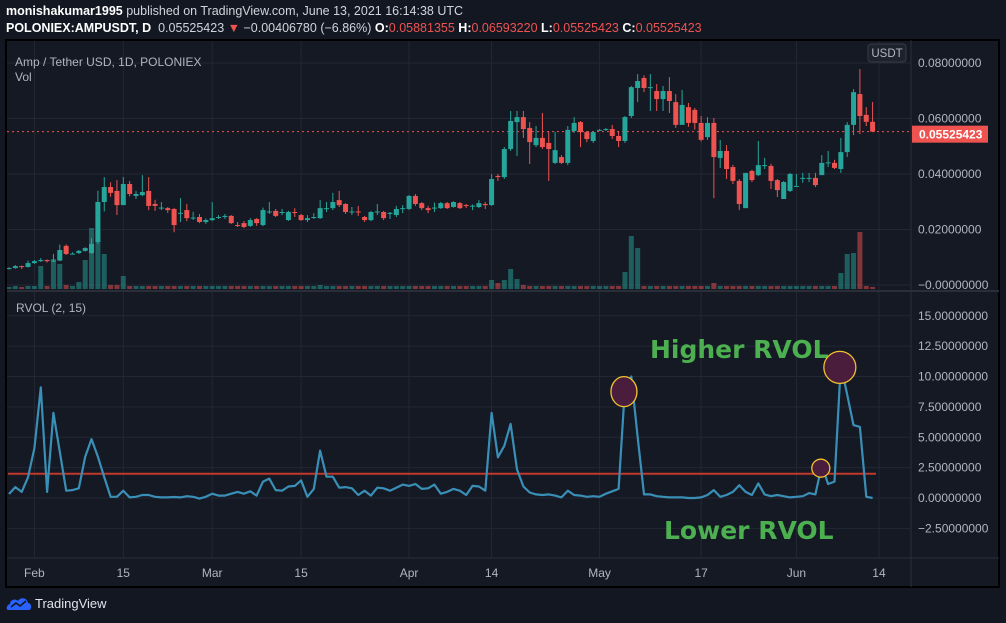  Describe the element at coordinates (56, 603) in the screenshot. I see `tradingview-logo: TradingView` at that location.